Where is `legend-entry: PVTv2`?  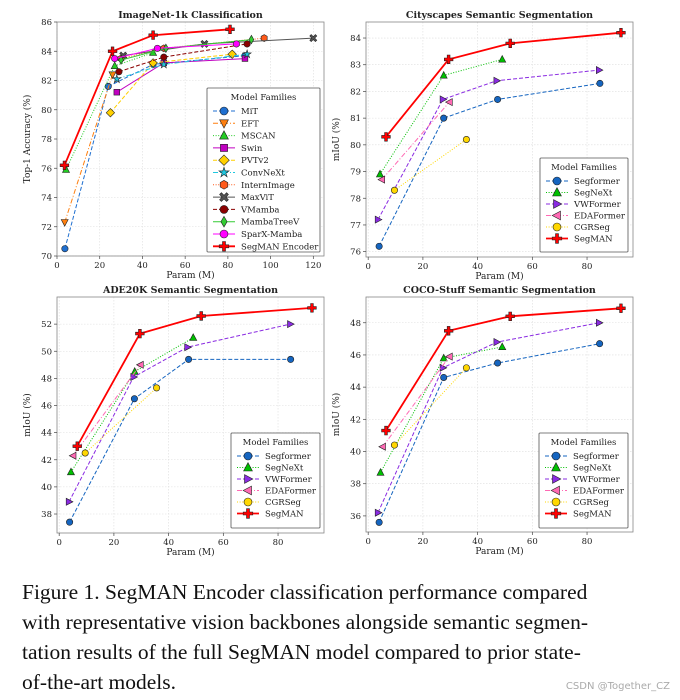 legend-entry: PVTv2 is located at coordinates (241, 160).